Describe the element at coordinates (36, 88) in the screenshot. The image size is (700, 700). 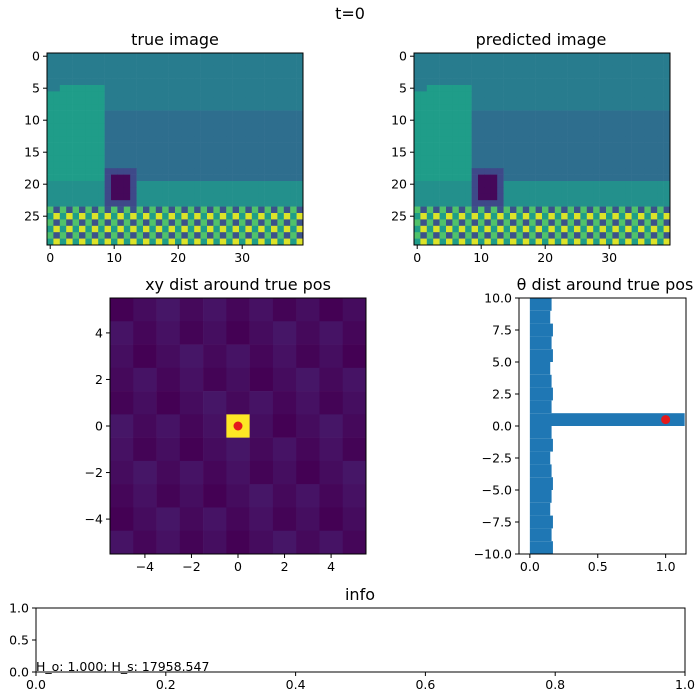
I see `true-image-y-tick-label: 5` at that location.